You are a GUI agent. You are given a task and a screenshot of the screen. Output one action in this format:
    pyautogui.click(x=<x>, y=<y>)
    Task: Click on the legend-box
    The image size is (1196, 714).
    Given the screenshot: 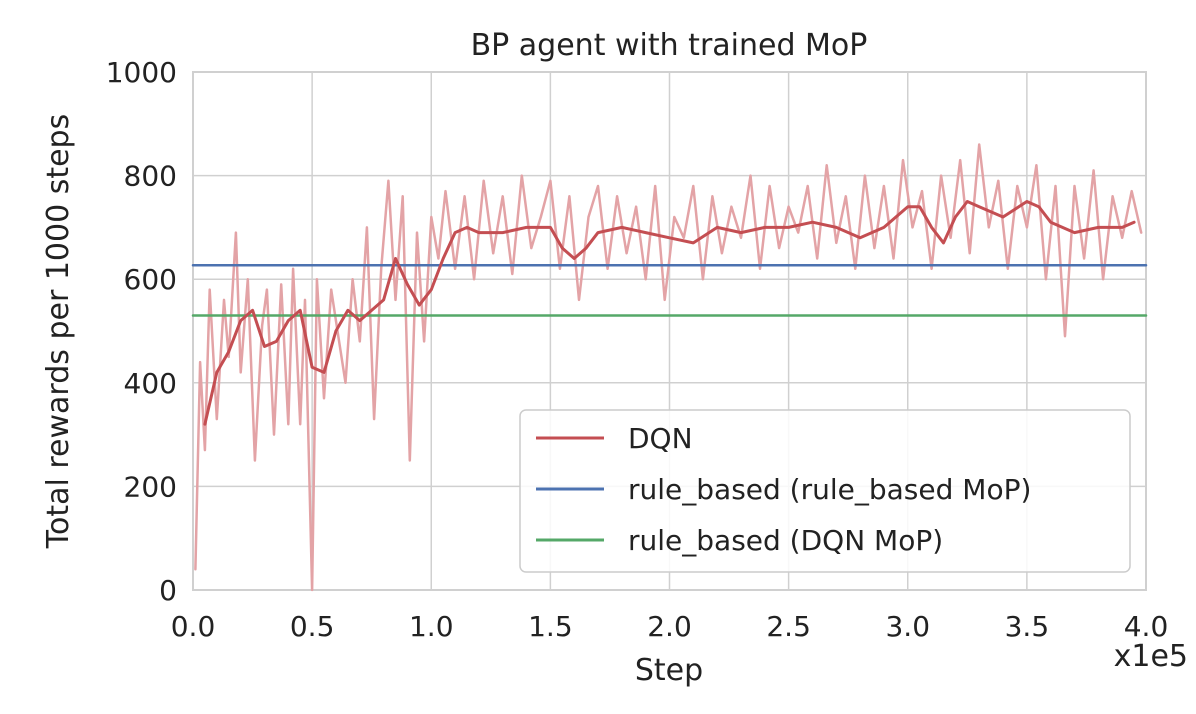 What is the action you would take?
    pyautogui.click(x=825, y=491)
    